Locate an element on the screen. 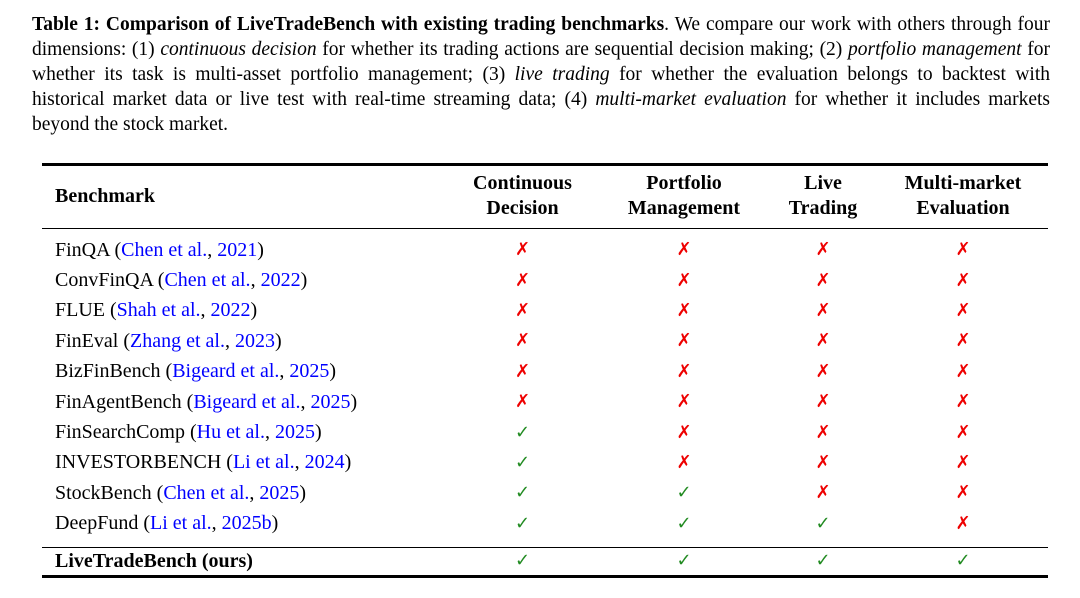 The width and height of the screenshot is (1080, 598). ours-name-cell: LiveTradeBench (ours) is located at coordinates (243, 561).